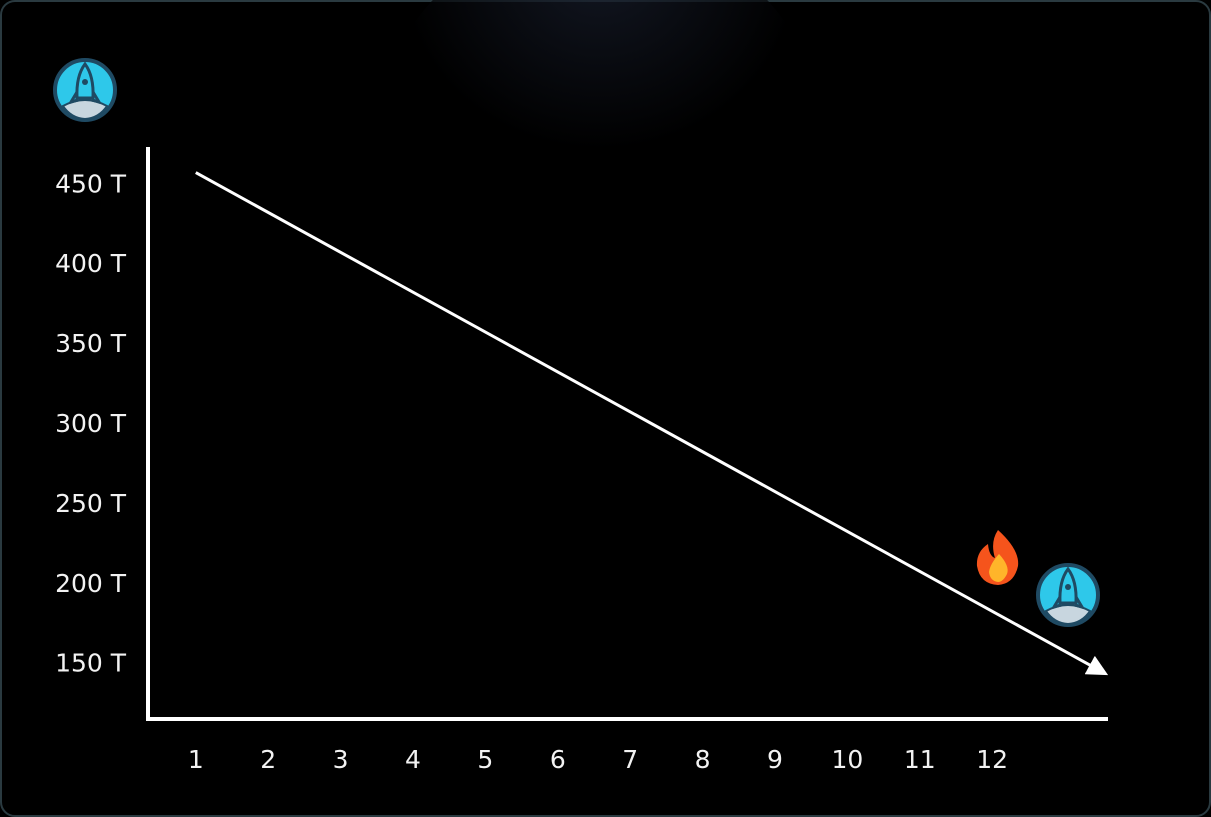 The image size is (1211, 817). I want to click on x-tick-label: 2, so click(268, 759).